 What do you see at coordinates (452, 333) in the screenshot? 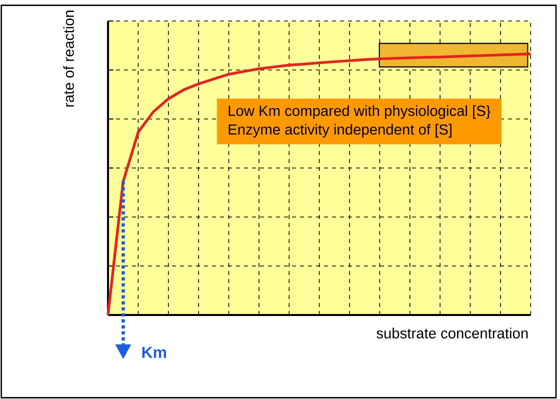
I see `x-axis-title: substrate concentration` at bounding box center [452, 333].